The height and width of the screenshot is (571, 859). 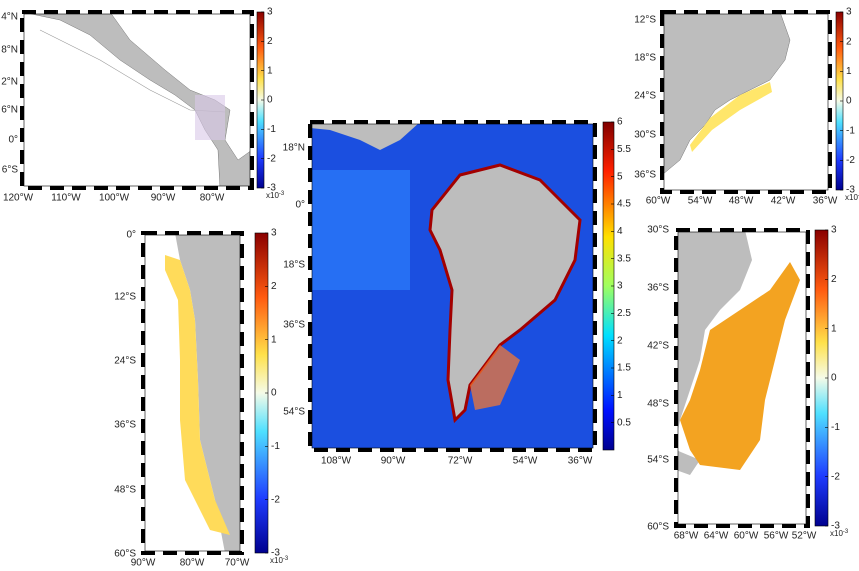 I want to click on lon-label: 110°W, so click(x=66, y=198).